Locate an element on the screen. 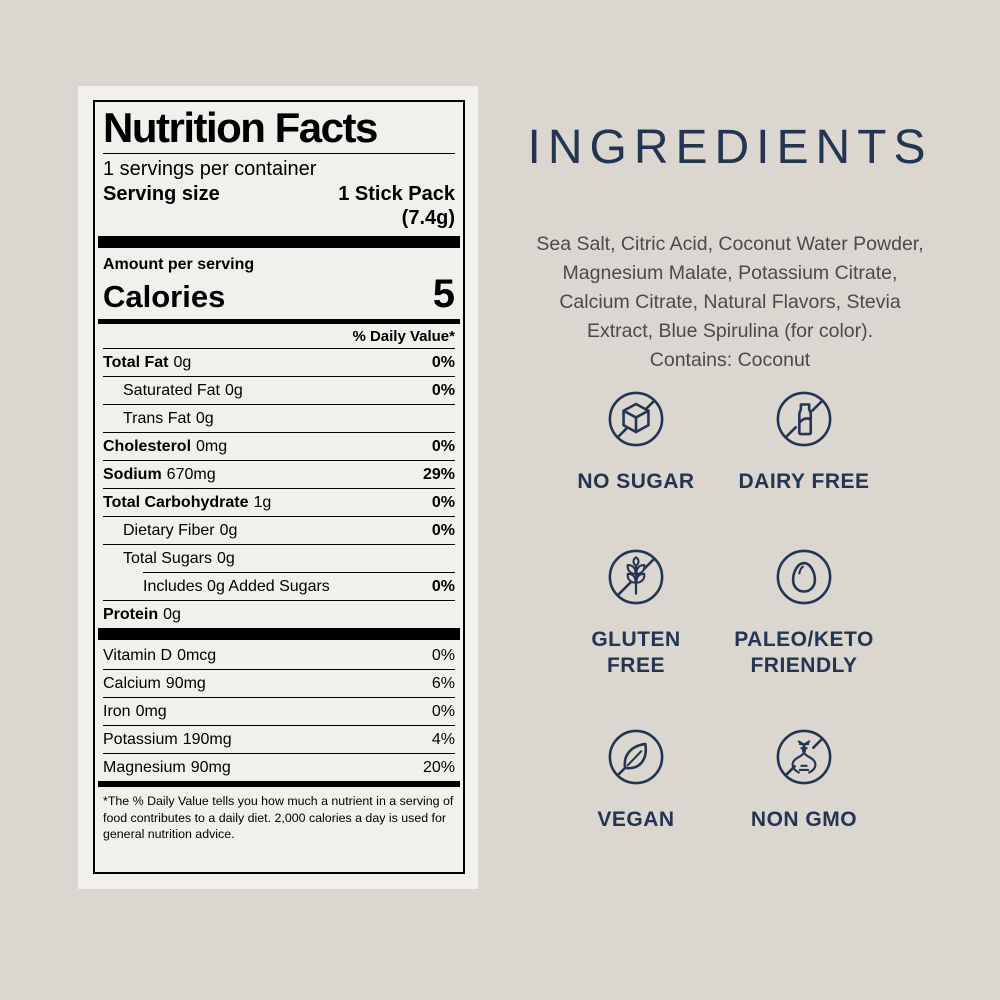  serving-size-label: Serving size is located at coordinates (161, 194).